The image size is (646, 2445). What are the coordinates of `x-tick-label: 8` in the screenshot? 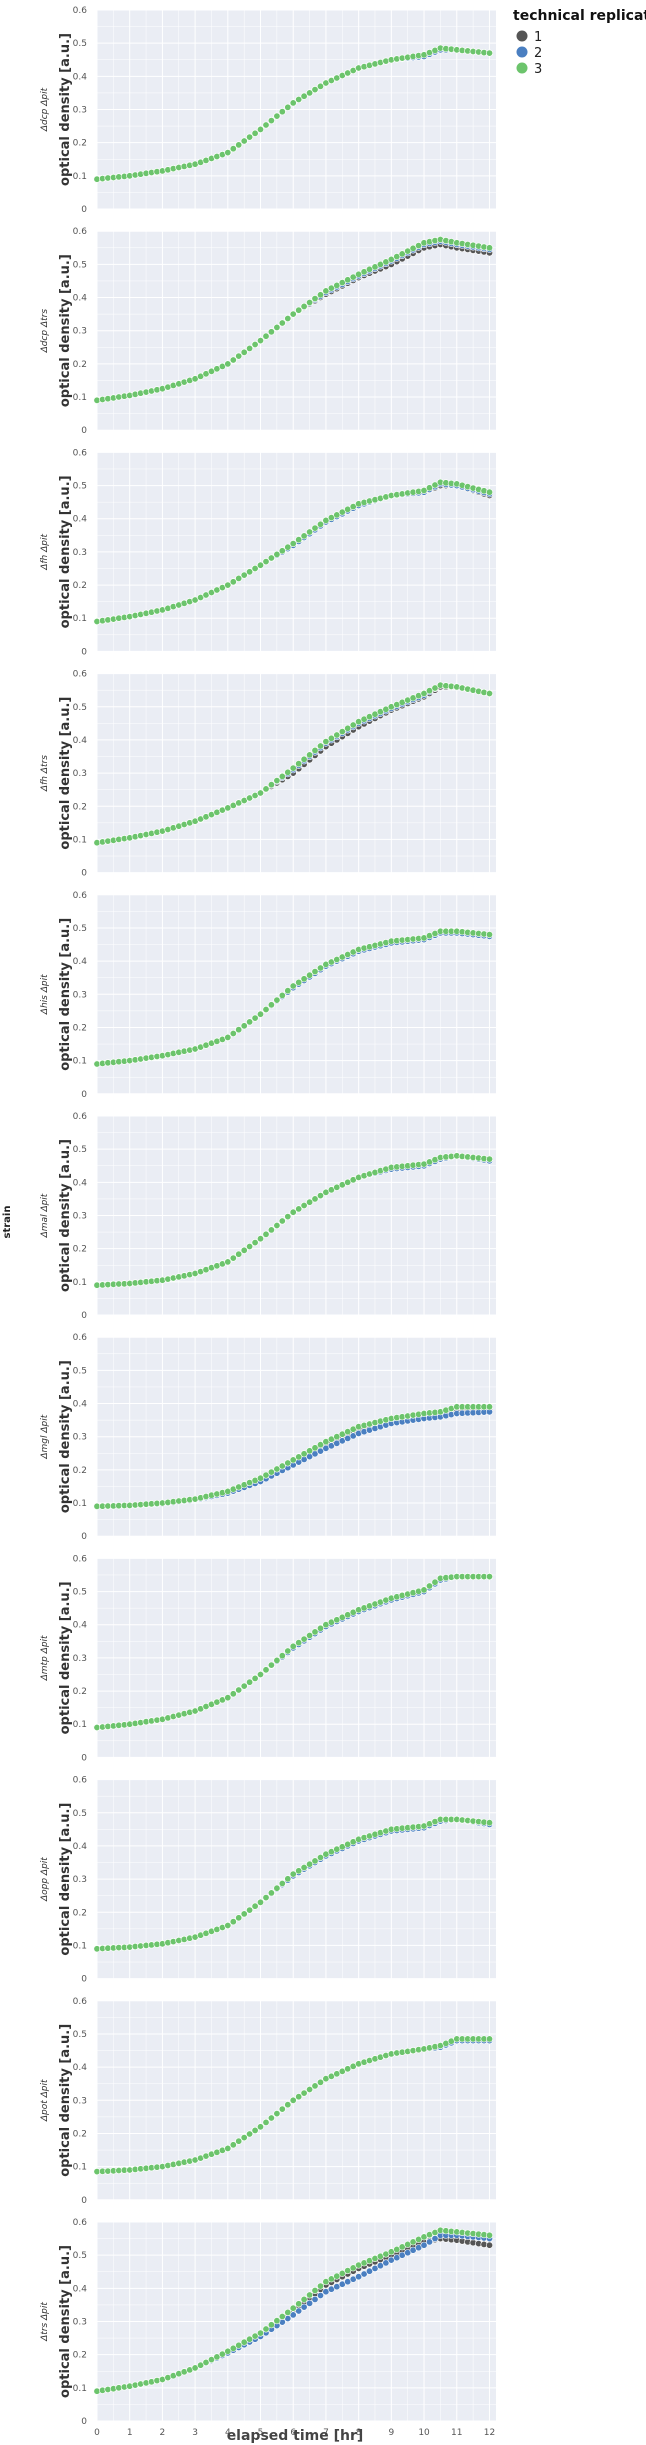 It's located at (359, 2433).